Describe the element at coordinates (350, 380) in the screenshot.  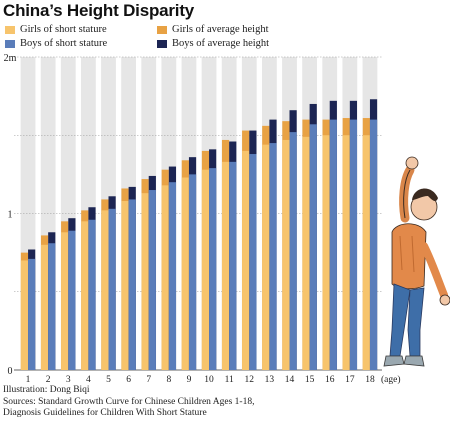
I see `x-tick-label: 17` at that location.